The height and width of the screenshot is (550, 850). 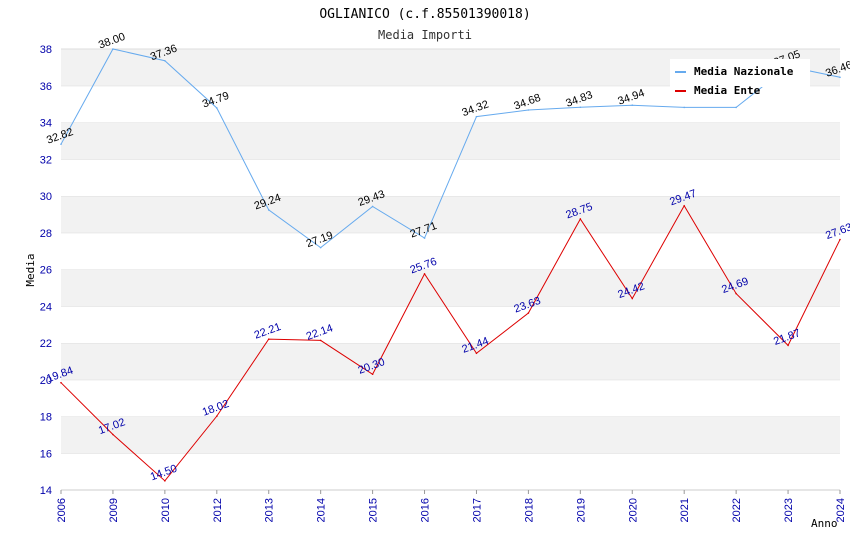 What do you see at coordinates (114, 510) in the screenshot?
I see `x-tick-label: 2009` at bounding box center [114, 510].